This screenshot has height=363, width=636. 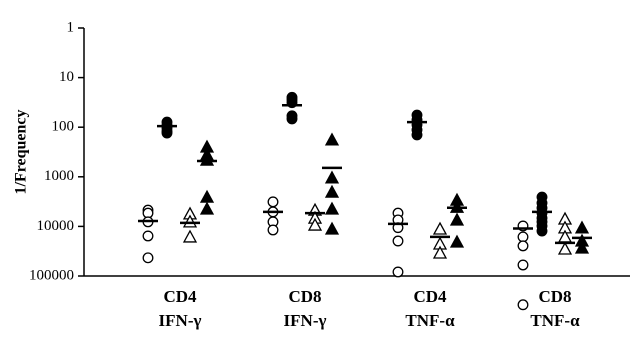 I want to click on y-tick-label: 1000, so click(x=59, y=176).